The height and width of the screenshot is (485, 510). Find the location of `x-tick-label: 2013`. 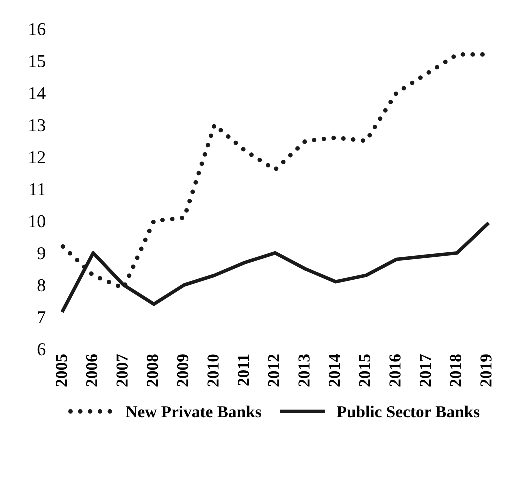

x-tick-label: 2013 is located at coordinates (304, 370).